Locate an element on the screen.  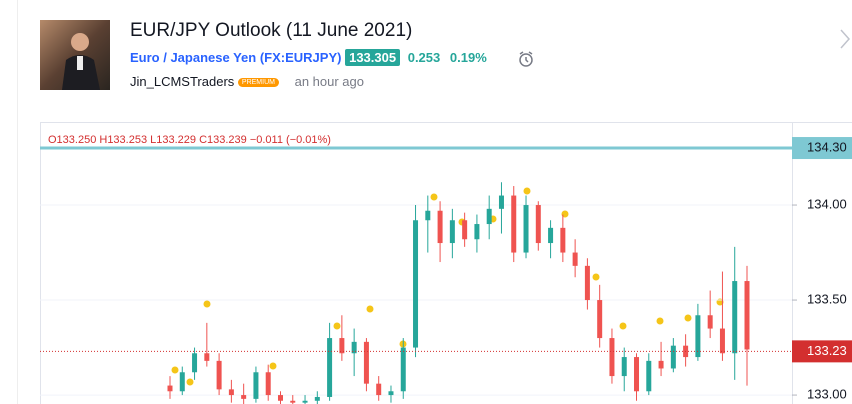
time: an hour ago is located at coordinates (329, 81).